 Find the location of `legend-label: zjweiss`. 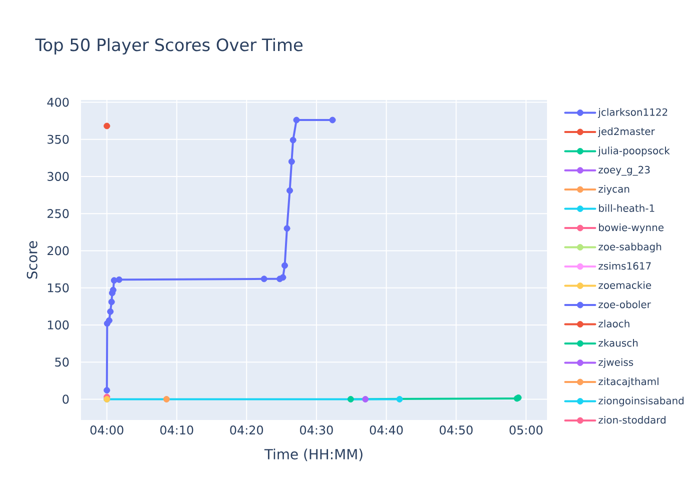

legend-label: zjweiss is located at coordinates (616, 363).